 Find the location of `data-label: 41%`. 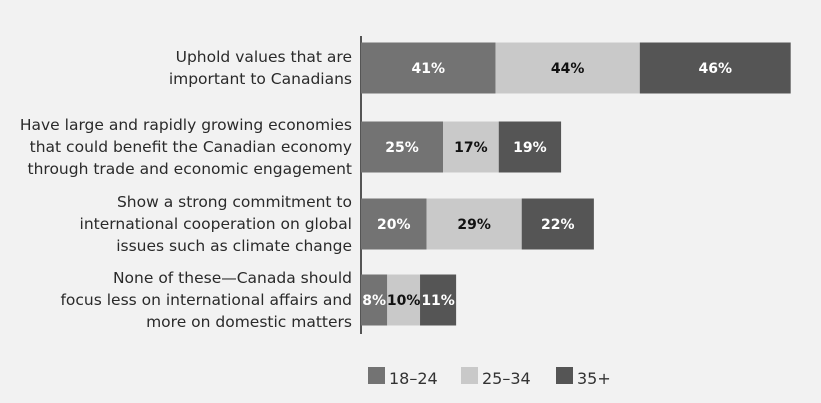

data-label: 41% is located at coordinates (428, 69).